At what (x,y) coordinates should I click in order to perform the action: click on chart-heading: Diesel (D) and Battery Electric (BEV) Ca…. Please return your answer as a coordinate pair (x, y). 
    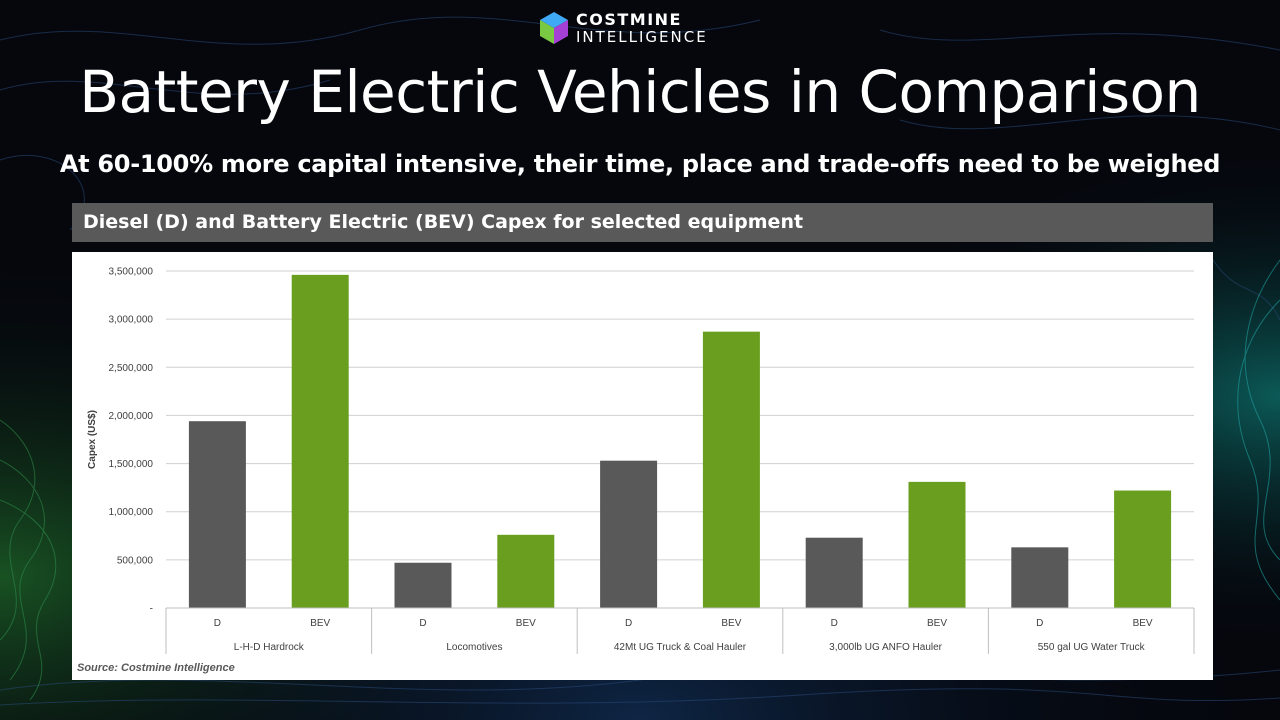
    Looking at the image, I should click on (443, 222).